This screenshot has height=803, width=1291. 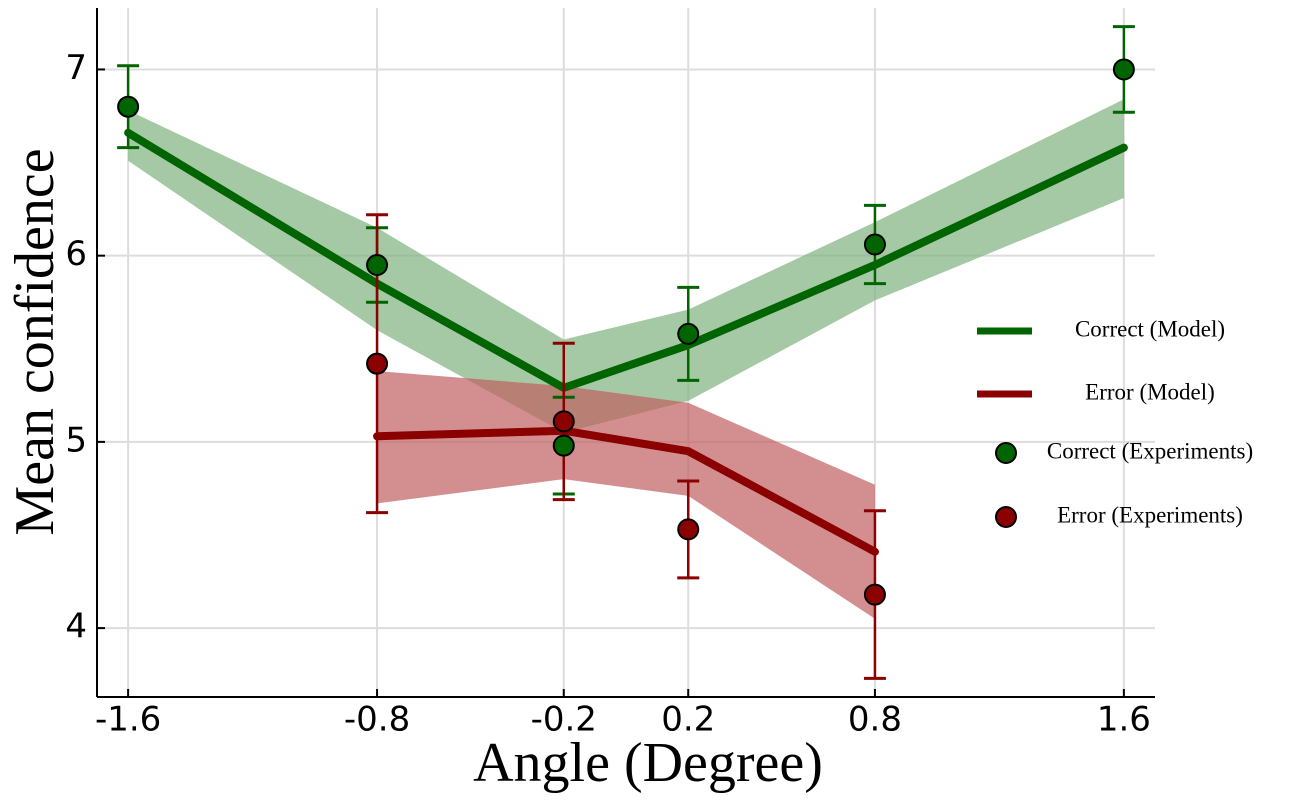 I want to click on y-axis-label: Mean confidence, so click(x=35, y=341).